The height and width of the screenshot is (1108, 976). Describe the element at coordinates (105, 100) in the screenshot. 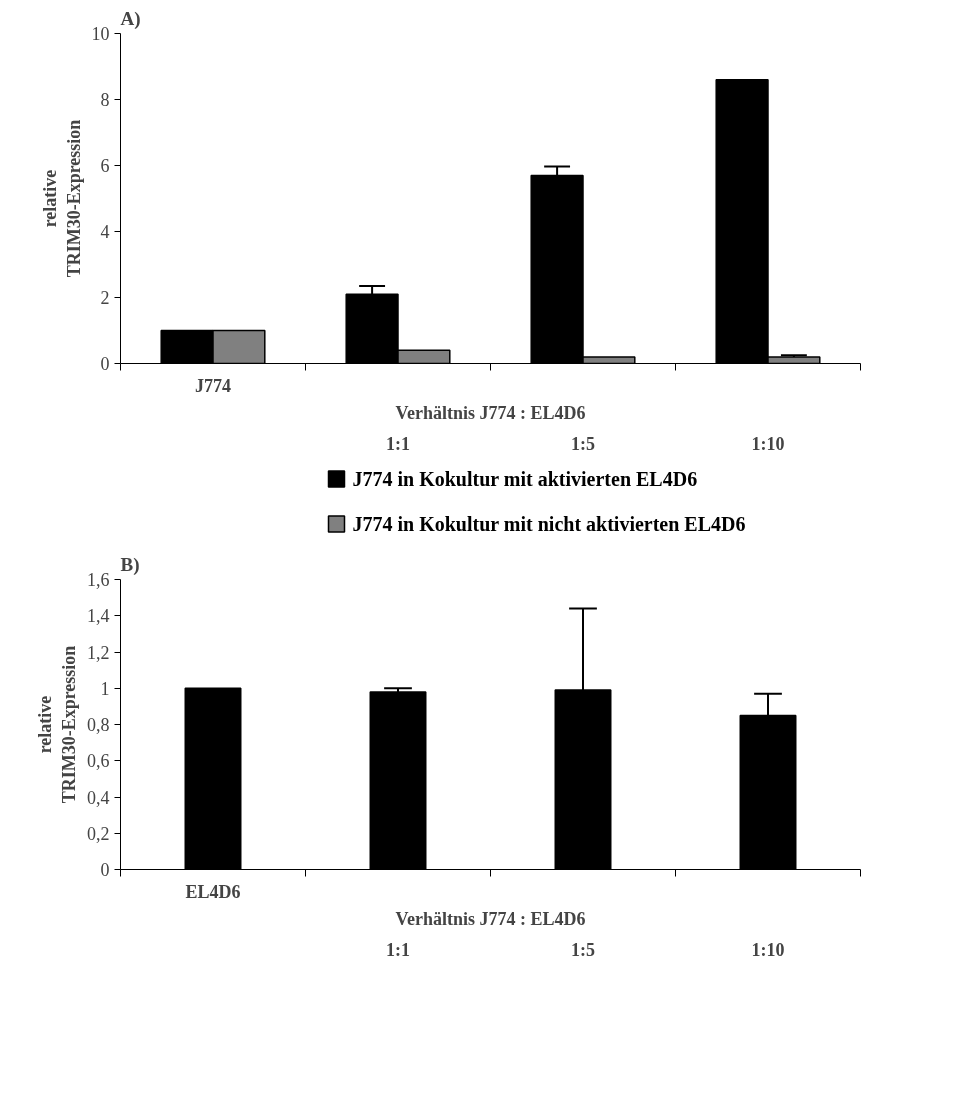

I see `y-tick-label: 8` at that location.